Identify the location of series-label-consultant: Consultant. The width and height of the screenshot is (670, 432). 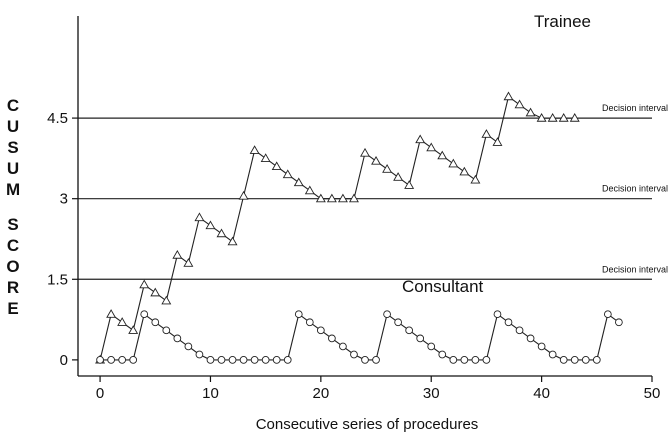
(443, 286).